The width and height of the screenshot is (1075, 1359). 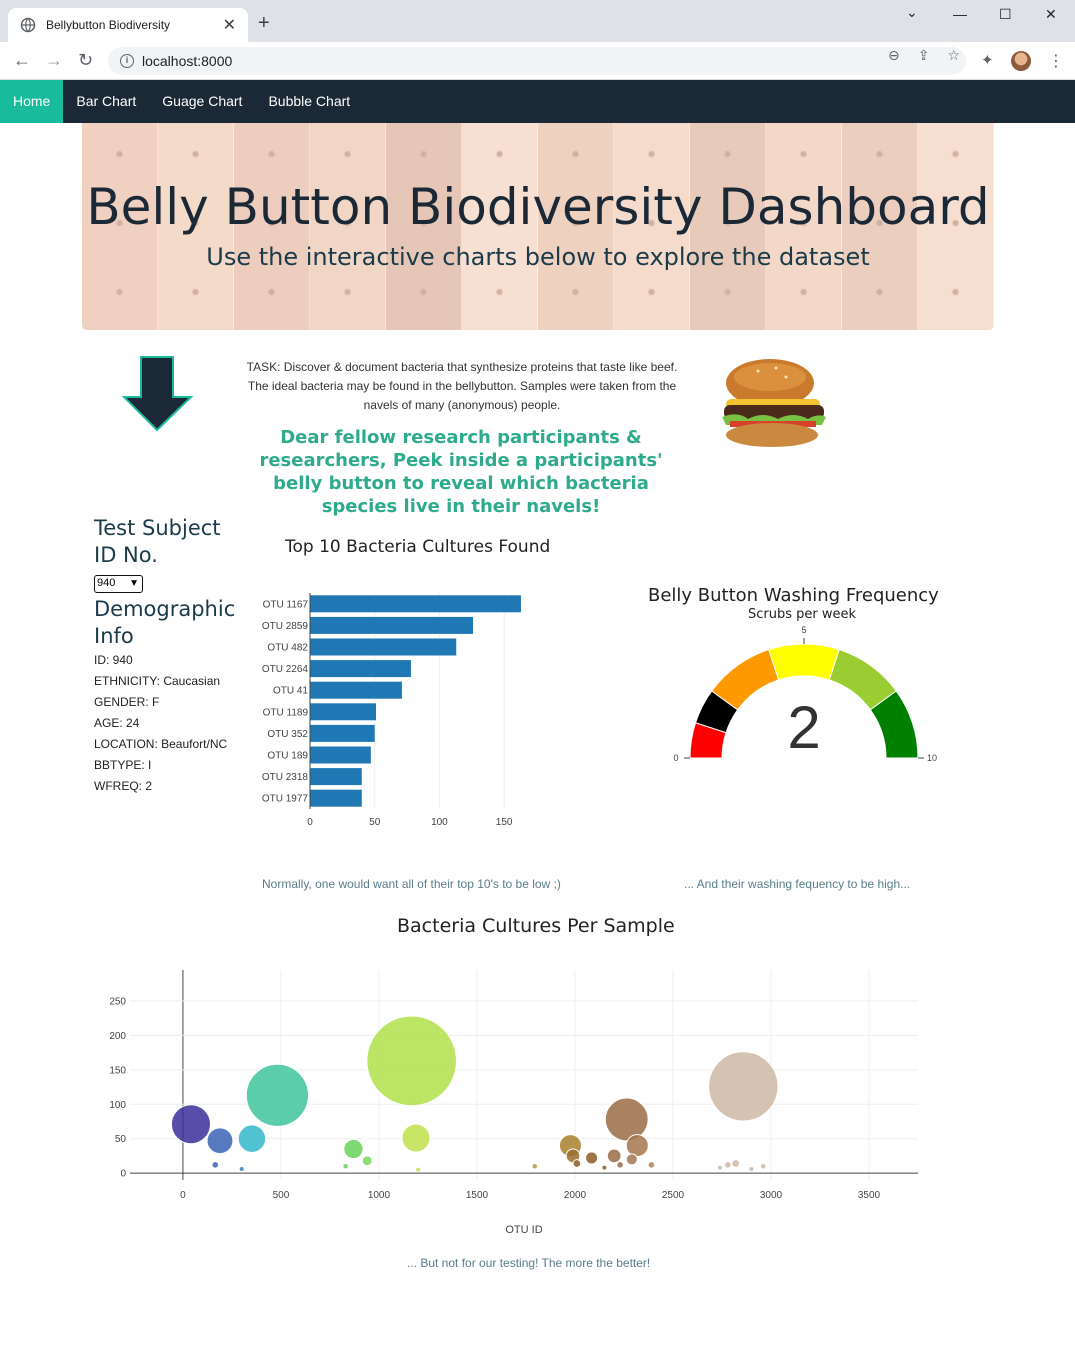 What do you see at coordinates (108, 25) in the screenshot?
I see `tab-title: Bellybutton Biodiversity` at bounding box center [108, 25].